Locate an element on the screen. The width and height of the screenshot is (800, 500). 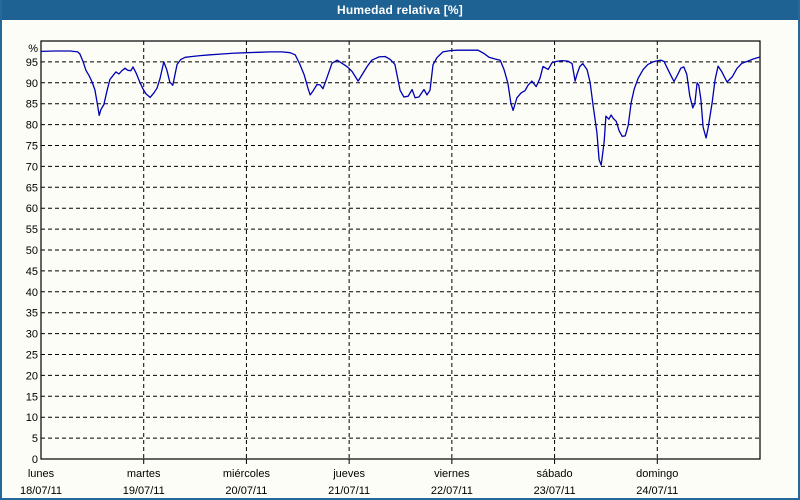
y-tick-label: 75 is located at coordinates (32, 147).